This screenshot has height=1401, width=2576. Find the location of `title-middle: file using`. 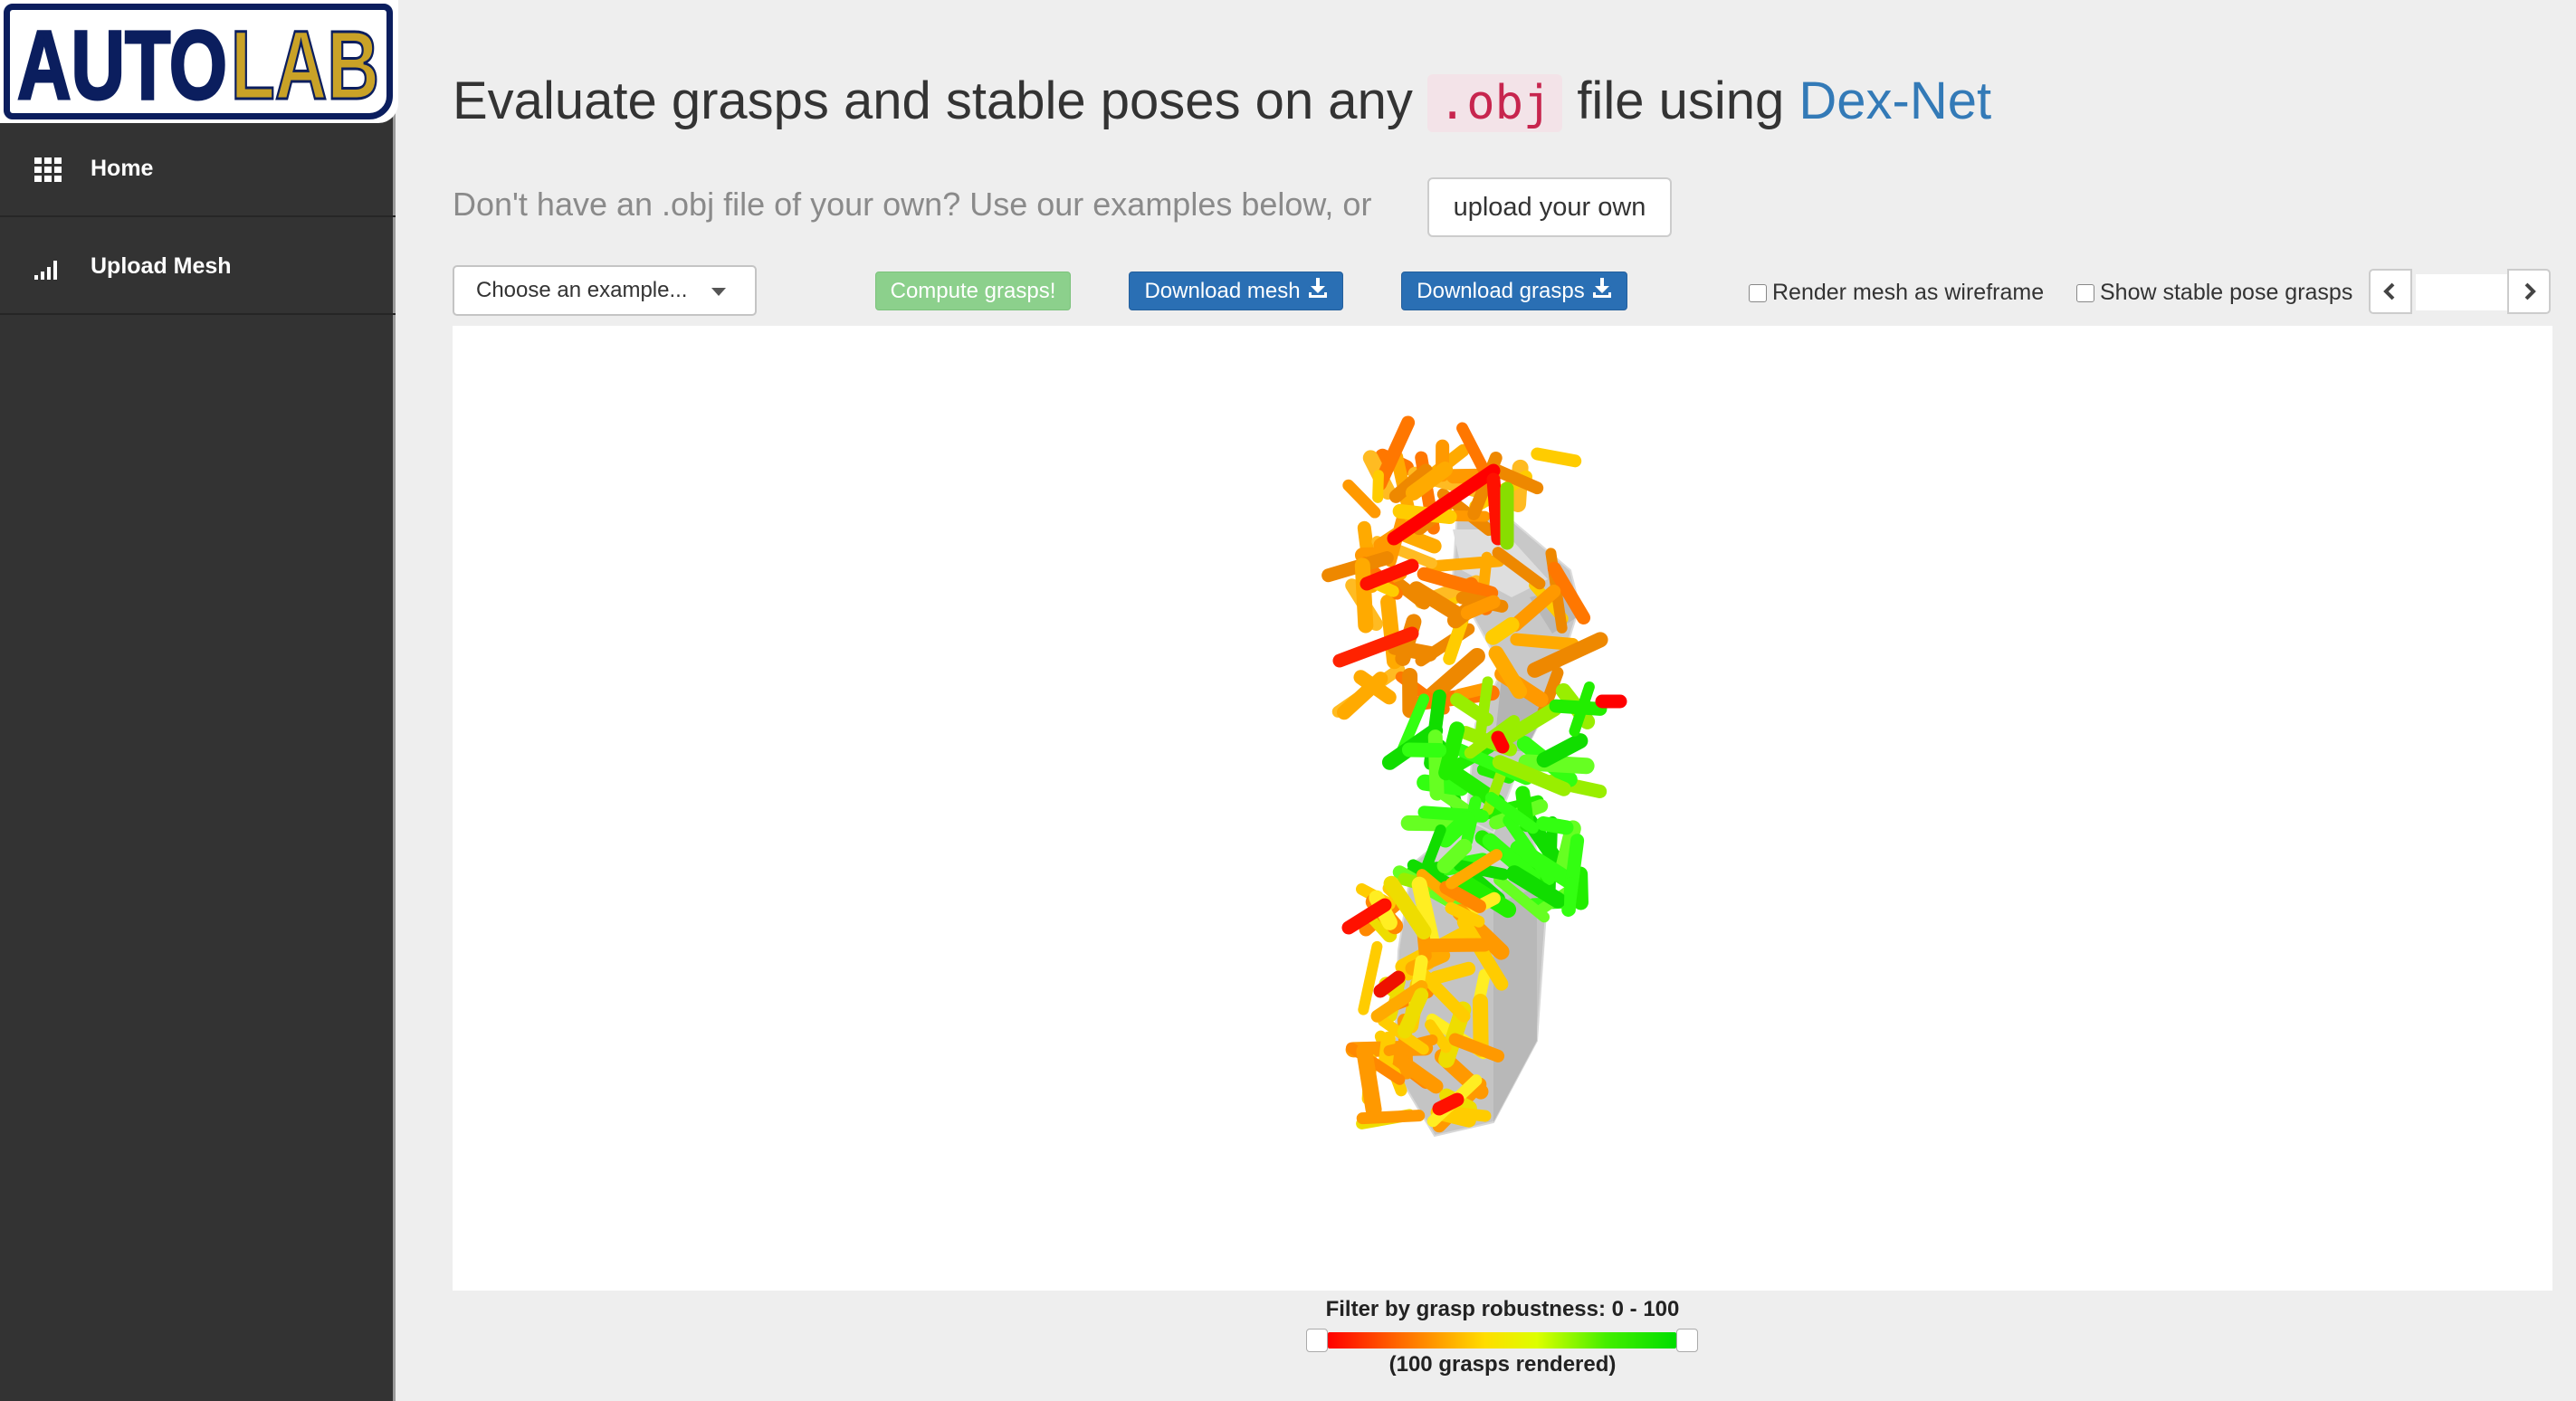

title-middle: file using is located at coordinates (1681, 100).